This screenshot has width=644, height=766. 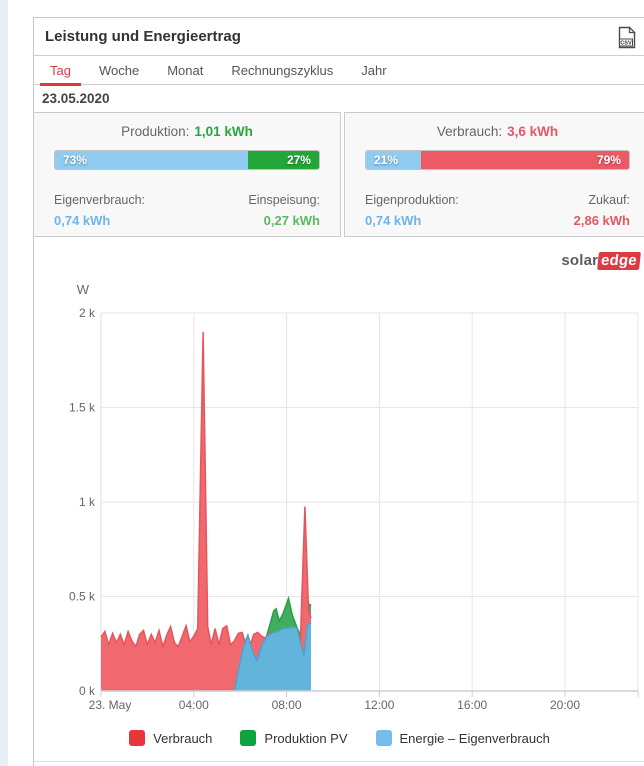 What do you see at coordinates (472, 705) in the screenshot?
I see `svg-text: 16:00` at bounding box center [472, 705].